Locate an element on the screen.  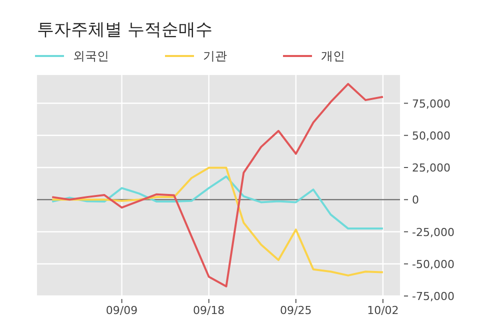
chart-title: 투자주체별 누적순매수 is located at coordinates (124, 30).